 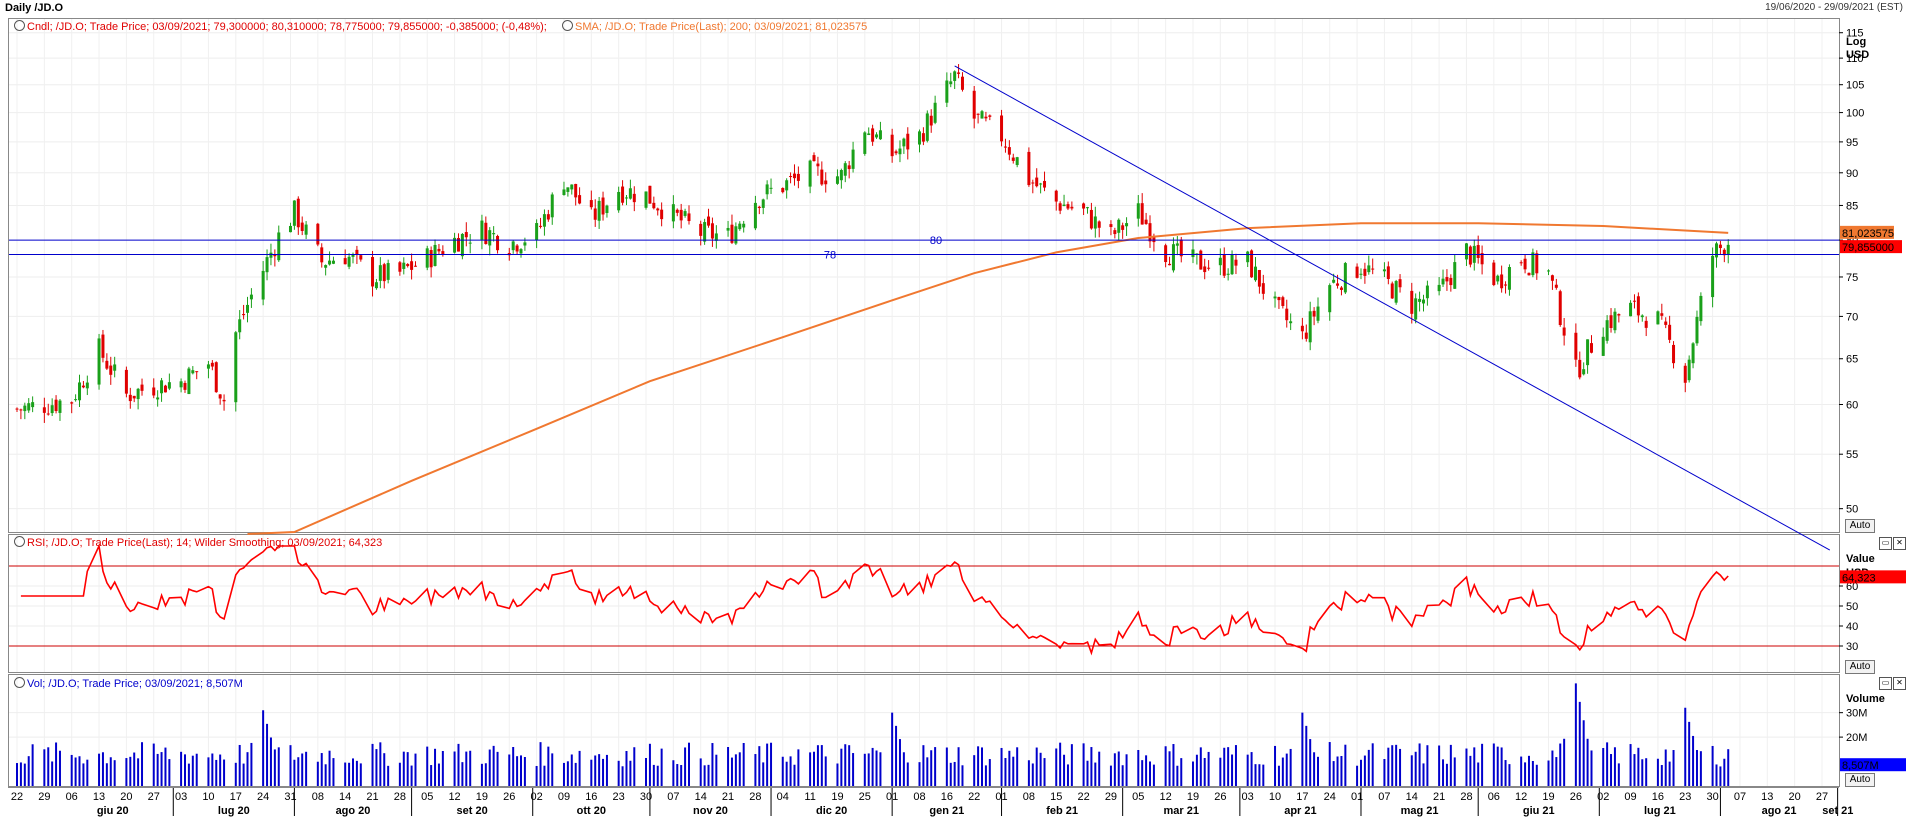 I want to click on x-day-label: 21, so click(x=372, y=797).